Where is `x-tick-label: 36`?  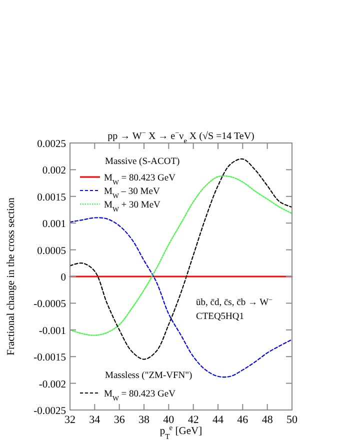 x-tick-label: 36 is located at coordinates (120, 420).